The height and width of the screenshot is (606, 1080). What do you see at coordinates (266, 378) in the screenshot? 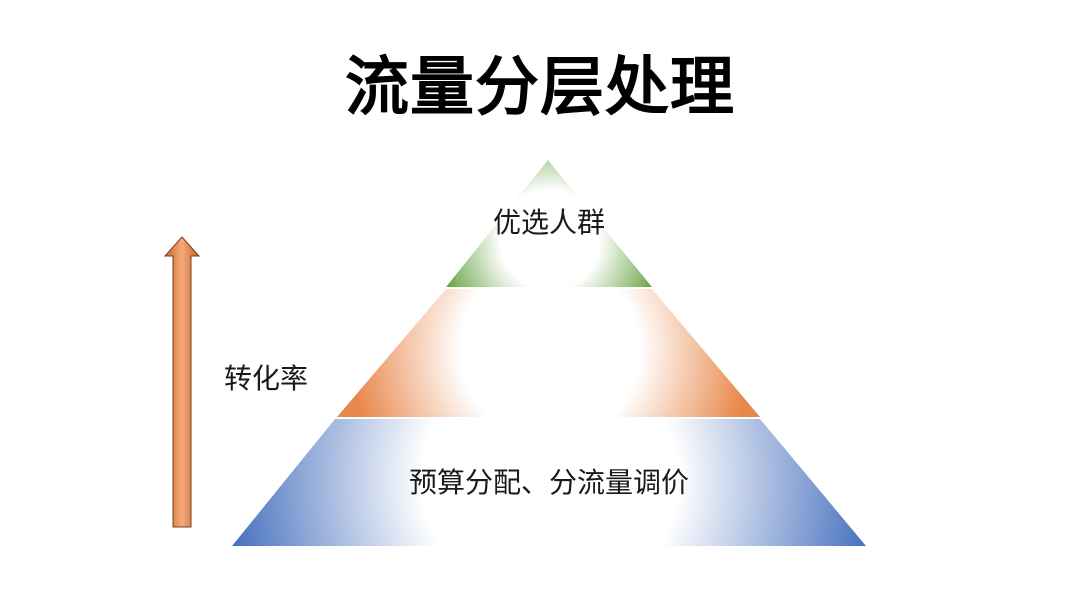
I see `conversion-rate-label: 转化率` at bounding box center [266, 378].